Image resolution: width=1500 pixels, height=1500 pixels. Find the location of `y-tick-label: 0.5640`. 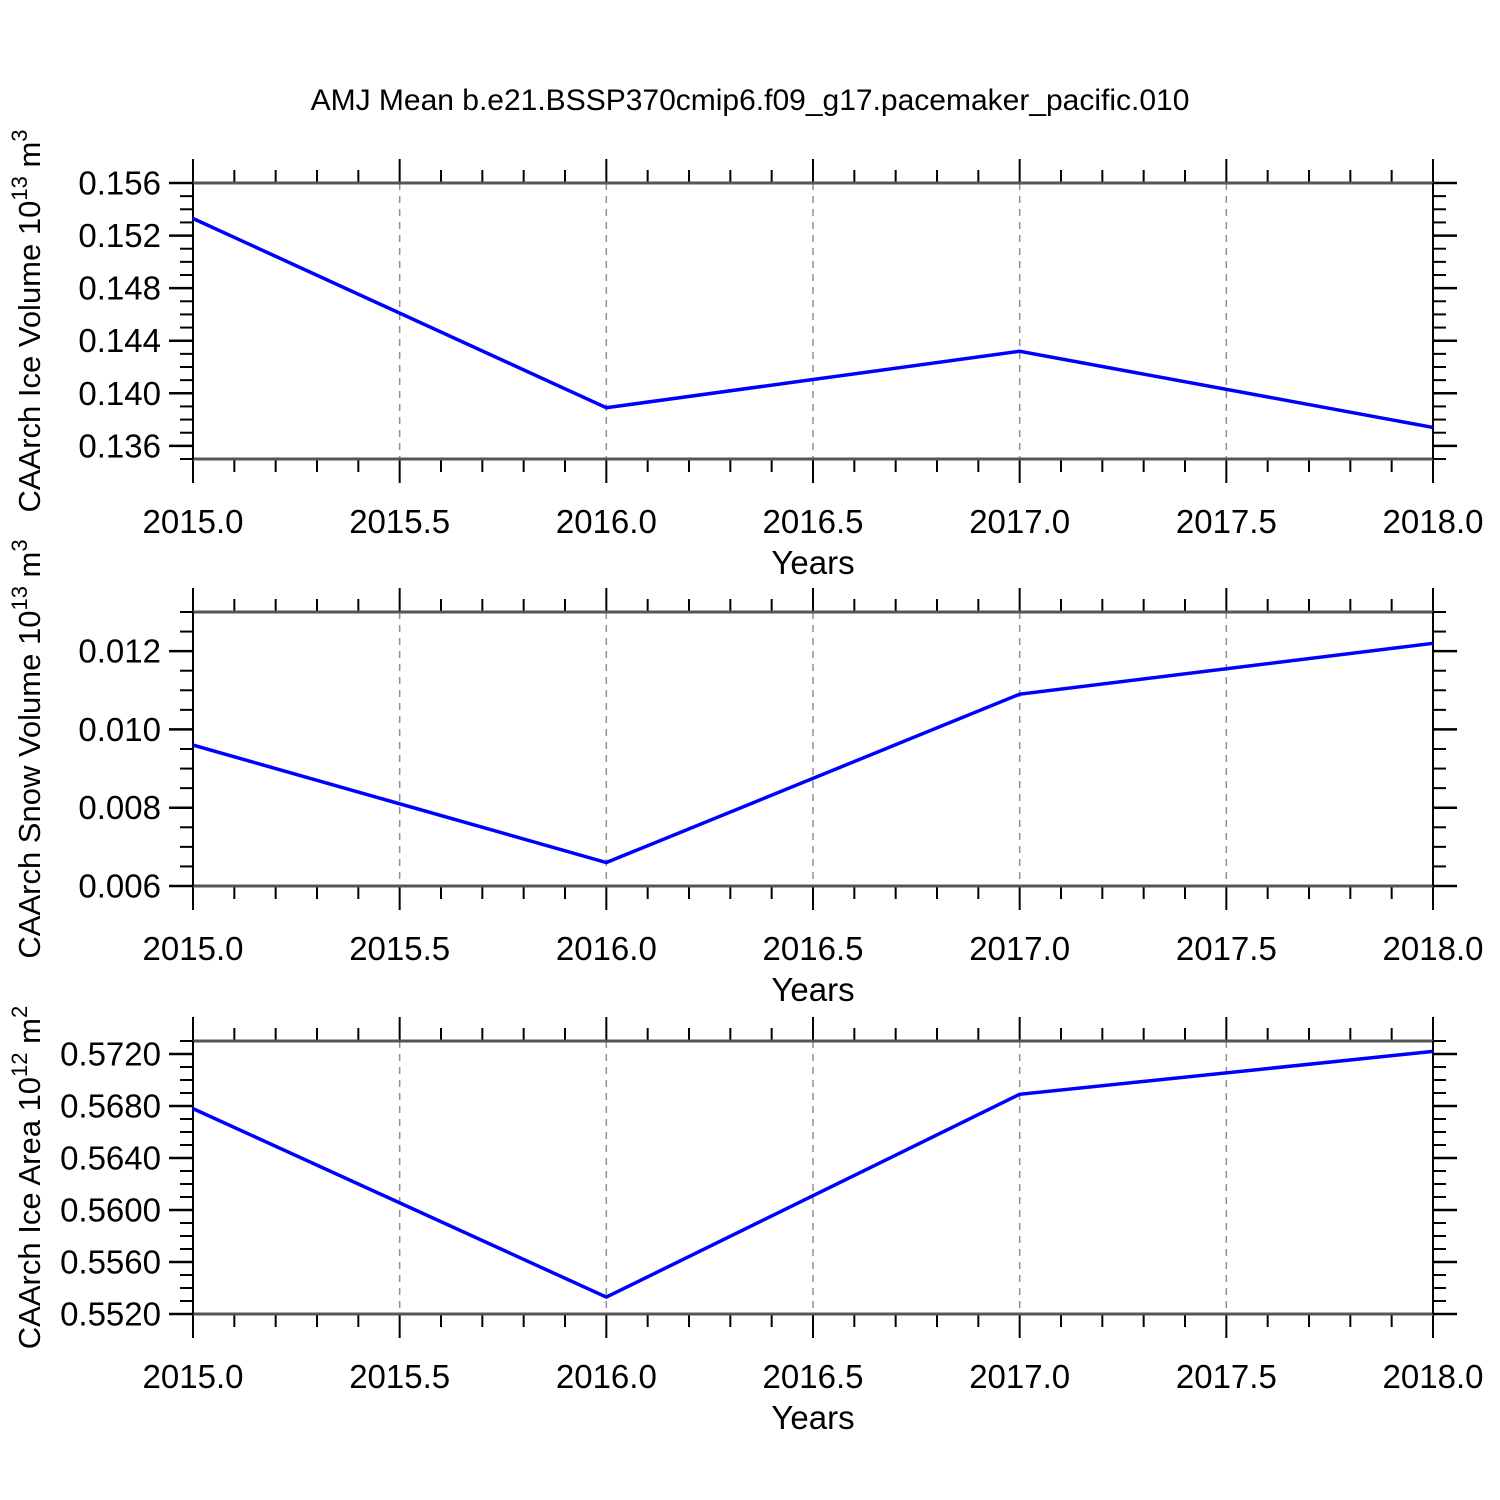

y-tick-label: 0.5640 is located at coordinates (110, 1158).